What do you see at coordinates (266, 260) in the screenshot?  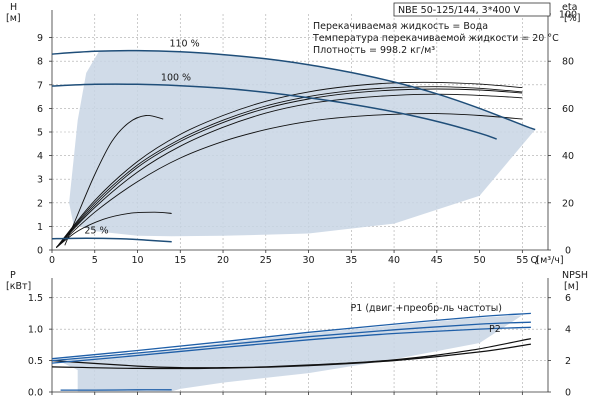 I see `x-tick-label: 25` at bounding box center [266, 260].